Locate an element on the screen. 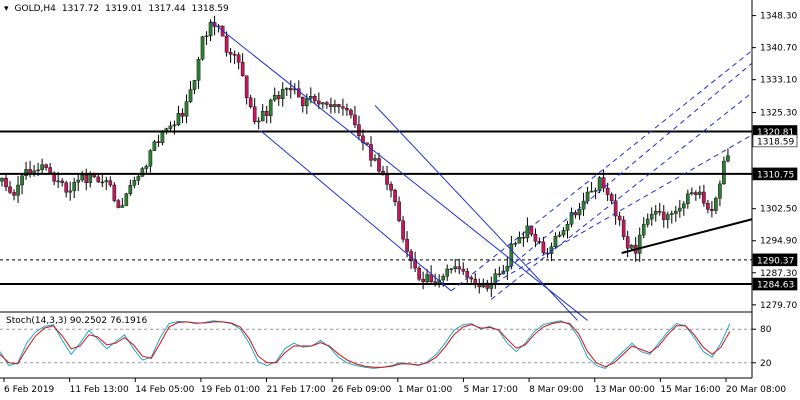 Image resolution: width=800 pixels, height=400 pixels. time-tick-label: 11 Feb 13:00 is located at coordinates (99, 390).